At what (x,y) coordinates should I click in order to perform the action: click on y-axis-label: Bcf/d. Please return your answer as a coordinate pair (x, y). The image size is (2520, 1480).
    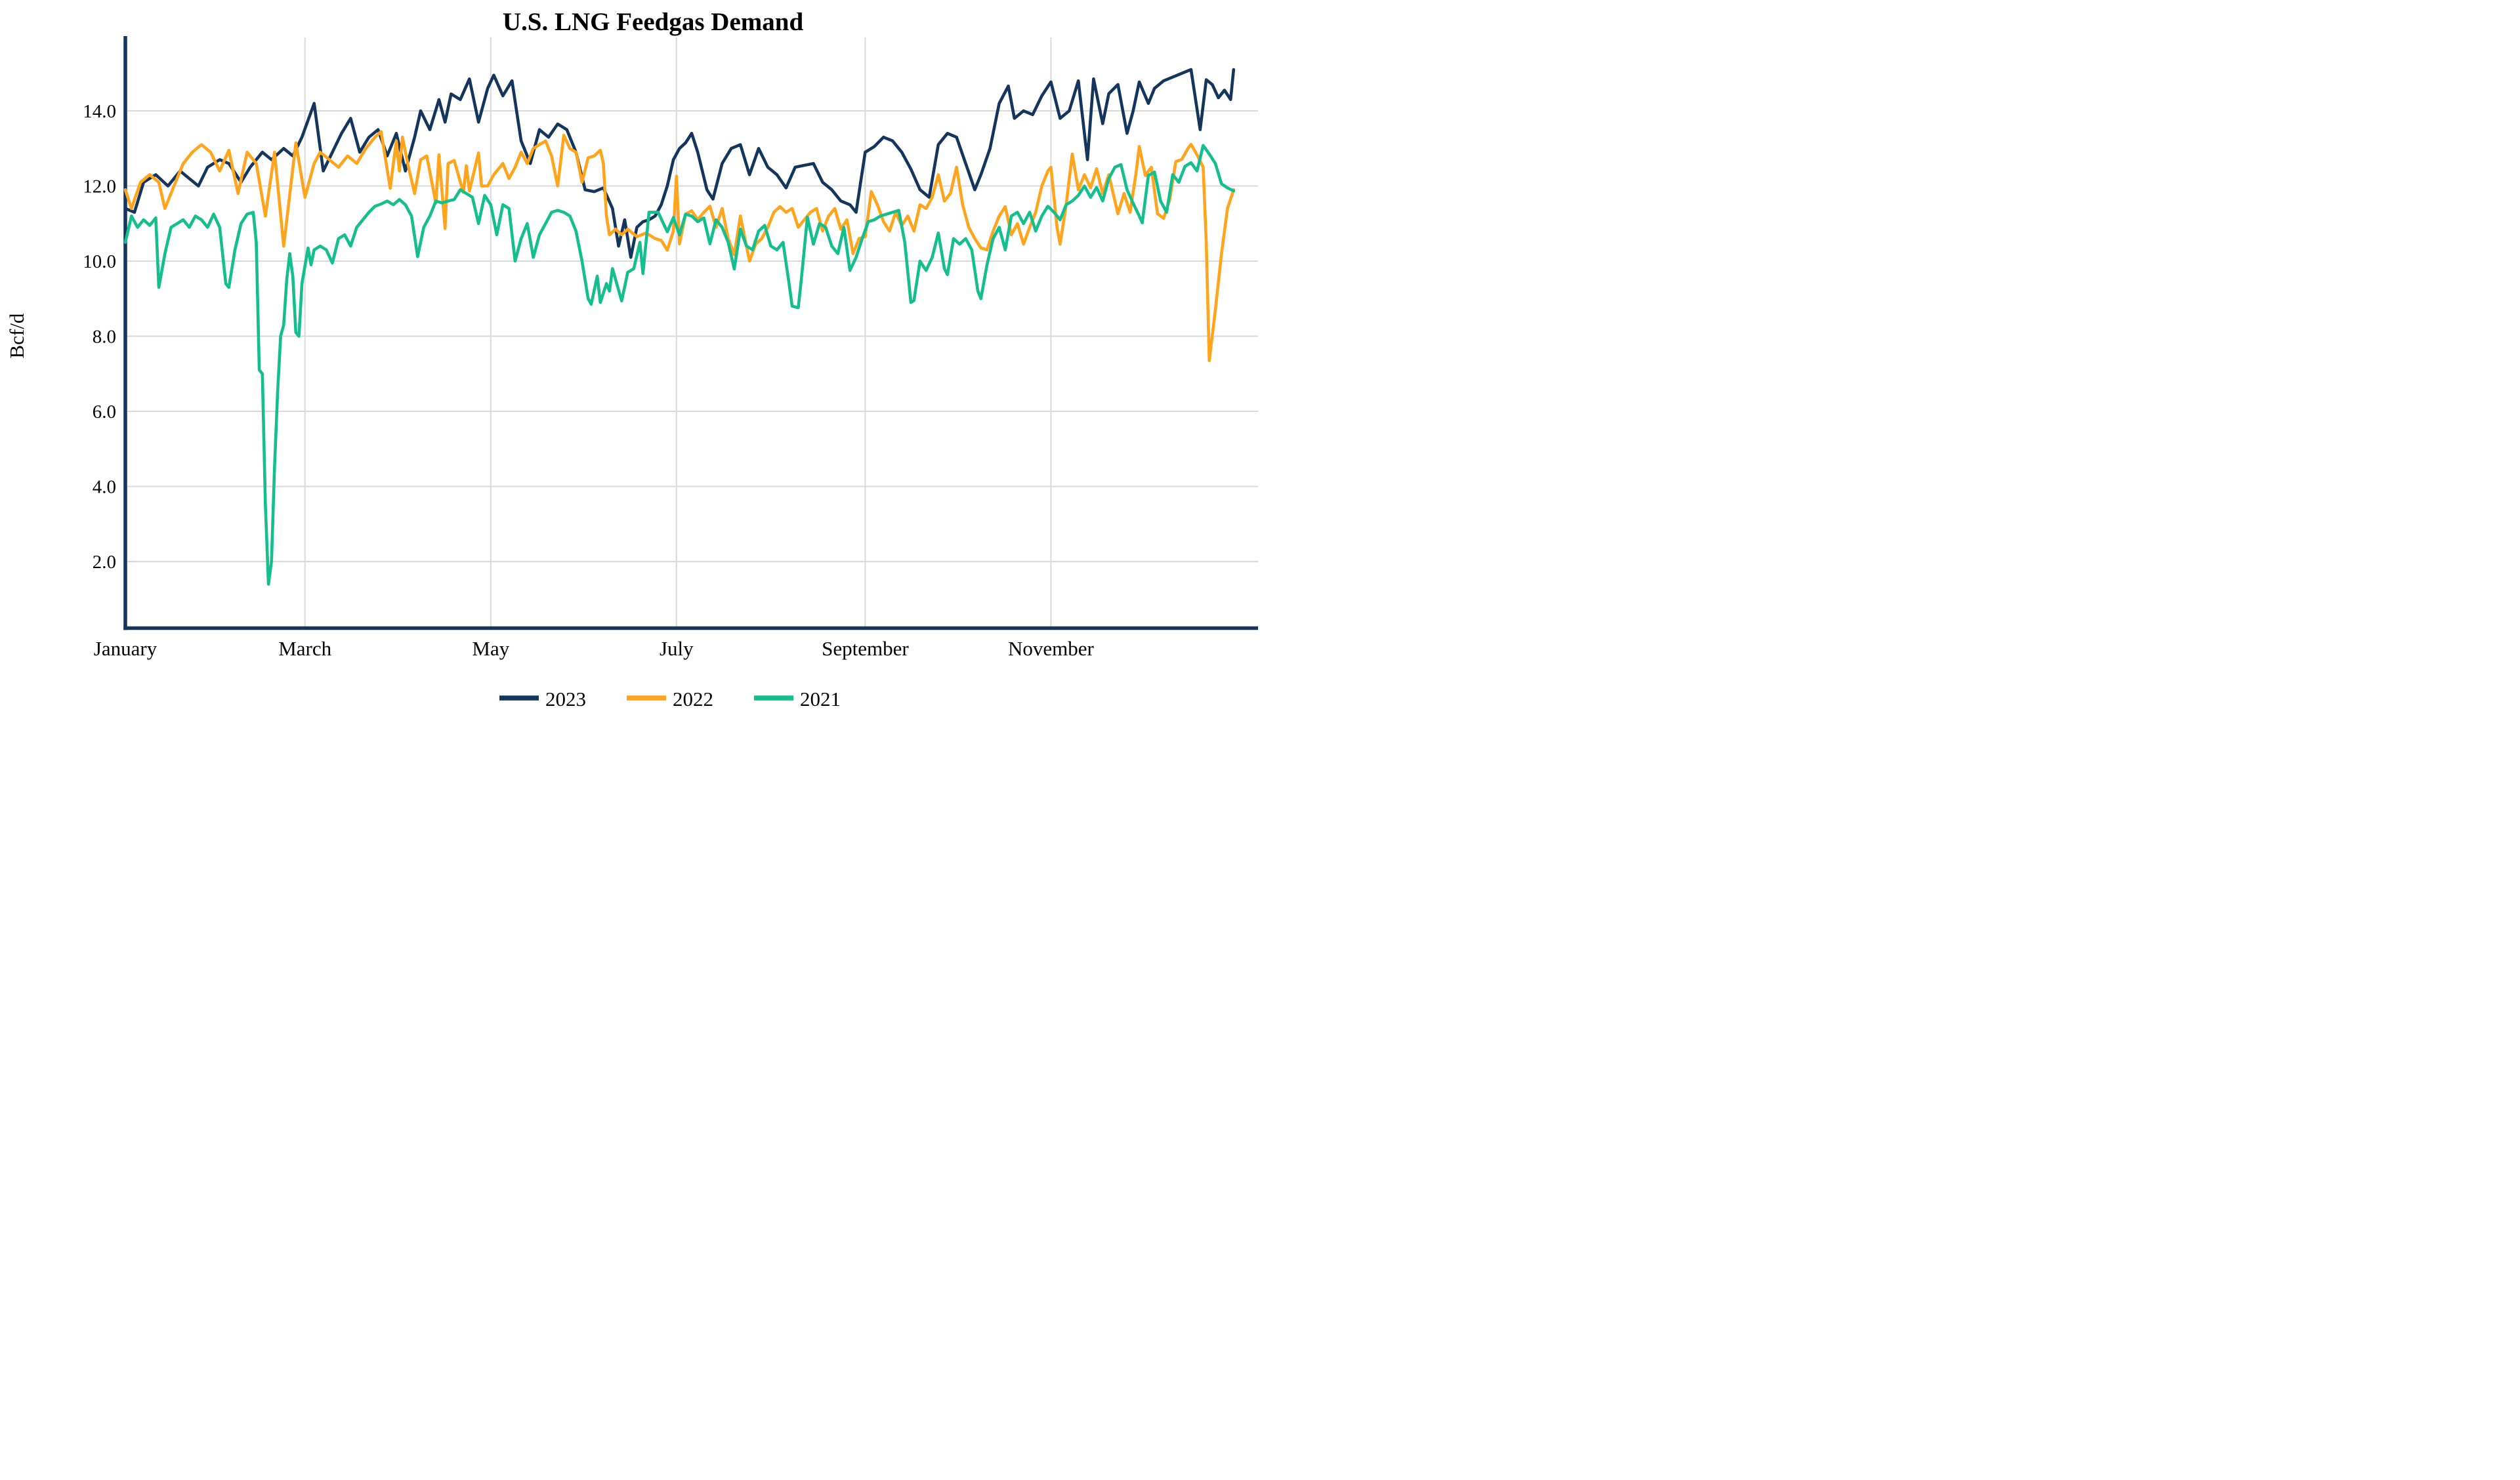
    Looking at the image, I should click on (16, 335).